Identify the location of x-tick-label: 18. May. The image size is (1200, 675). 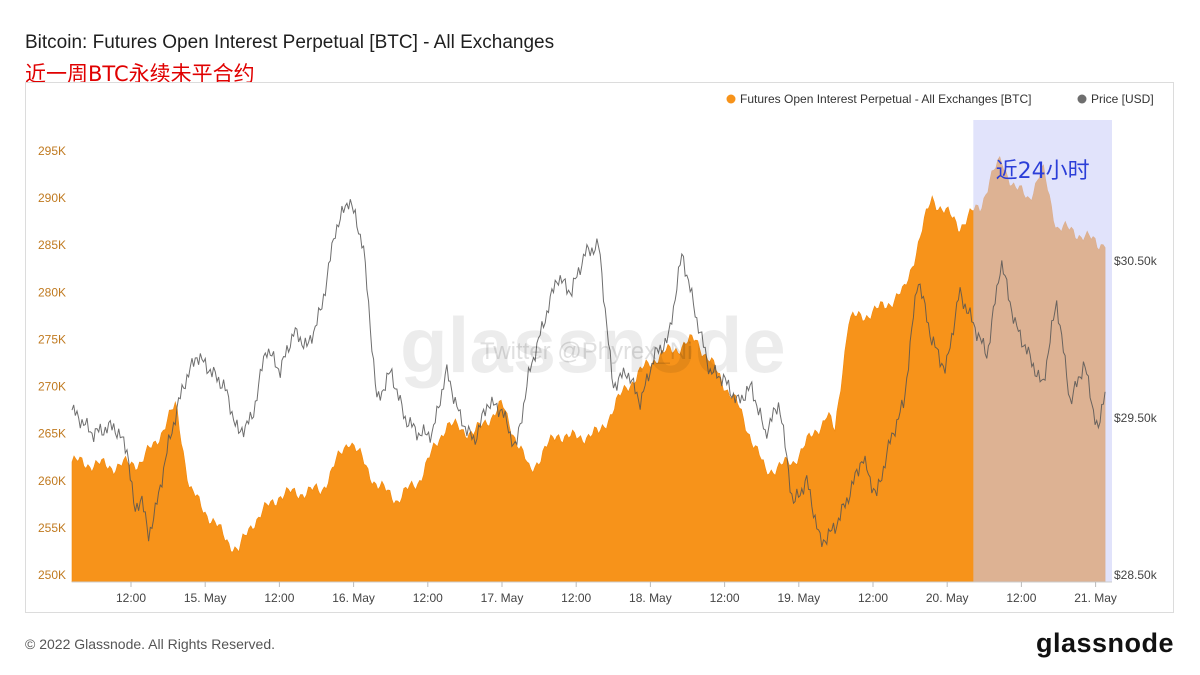
(650, 598).